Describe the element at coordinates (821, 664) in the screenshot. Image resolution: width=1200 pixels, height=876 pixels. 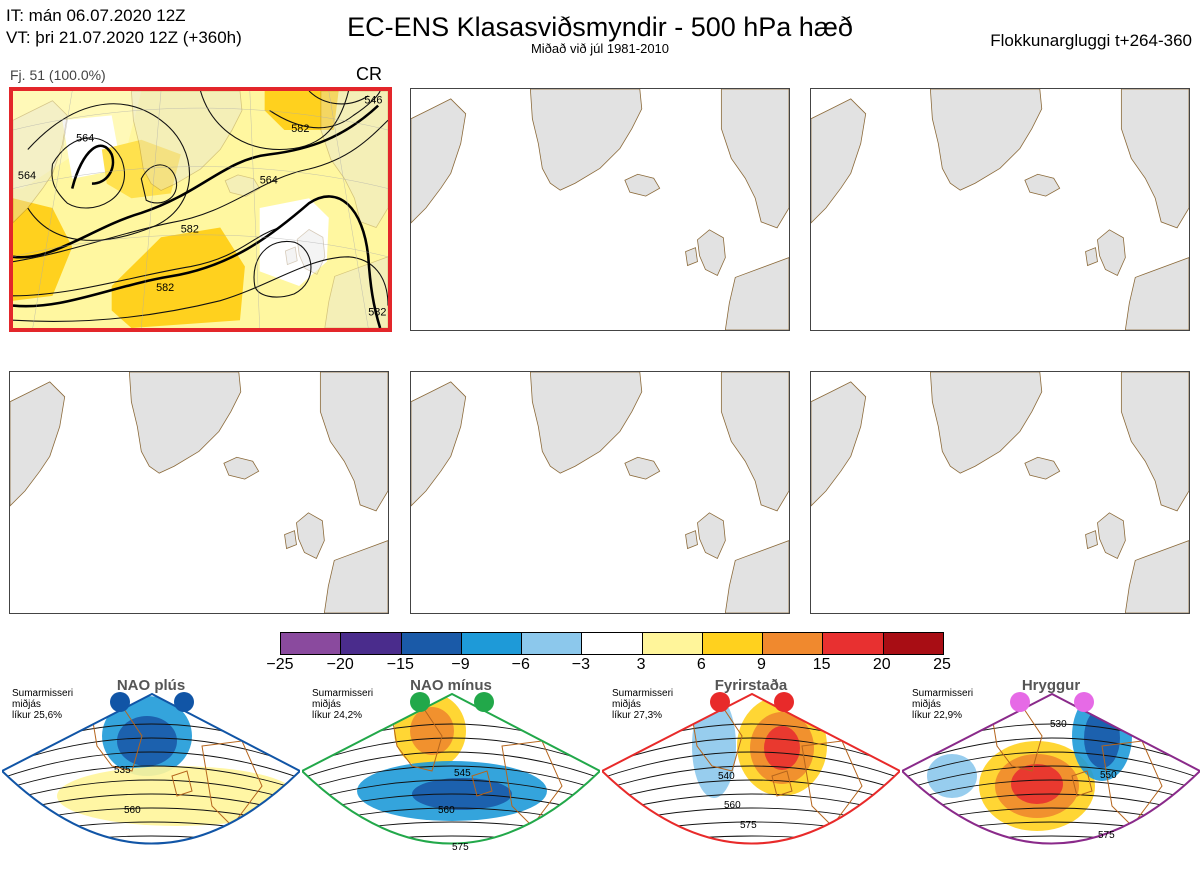
I see `colorbar-tick-label: 15` at that location.